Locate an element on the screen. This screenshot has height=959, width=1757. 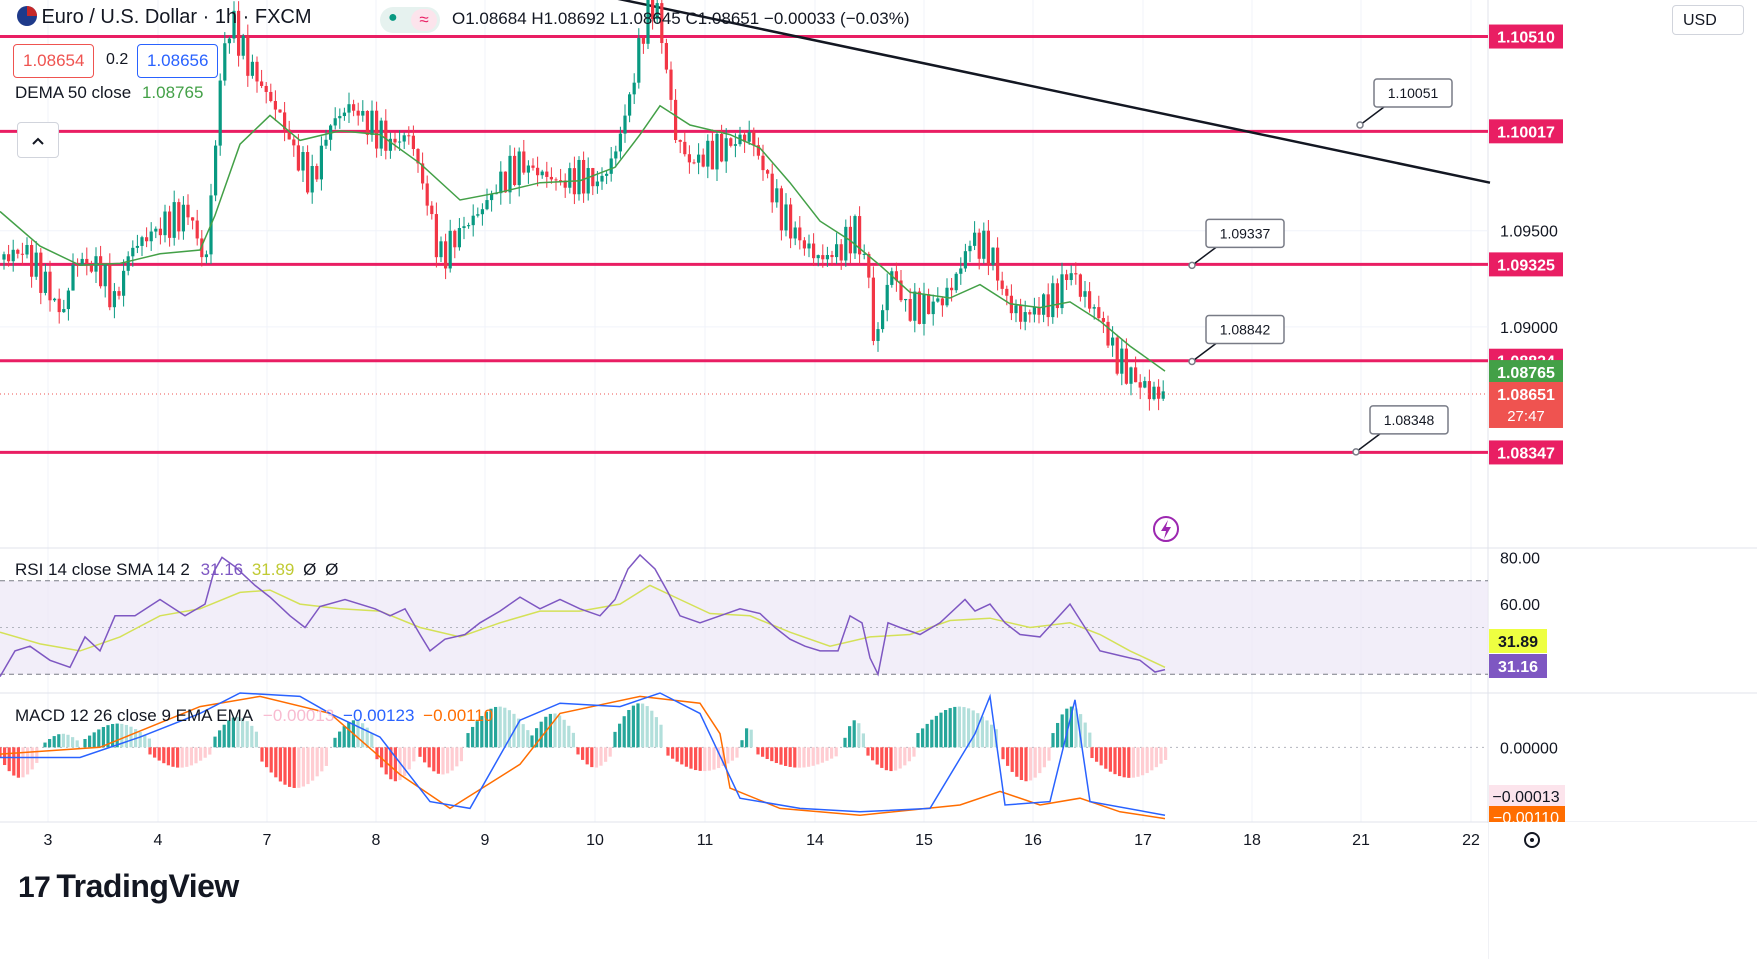
macd-signal-line is located at coordinates (583, 757).